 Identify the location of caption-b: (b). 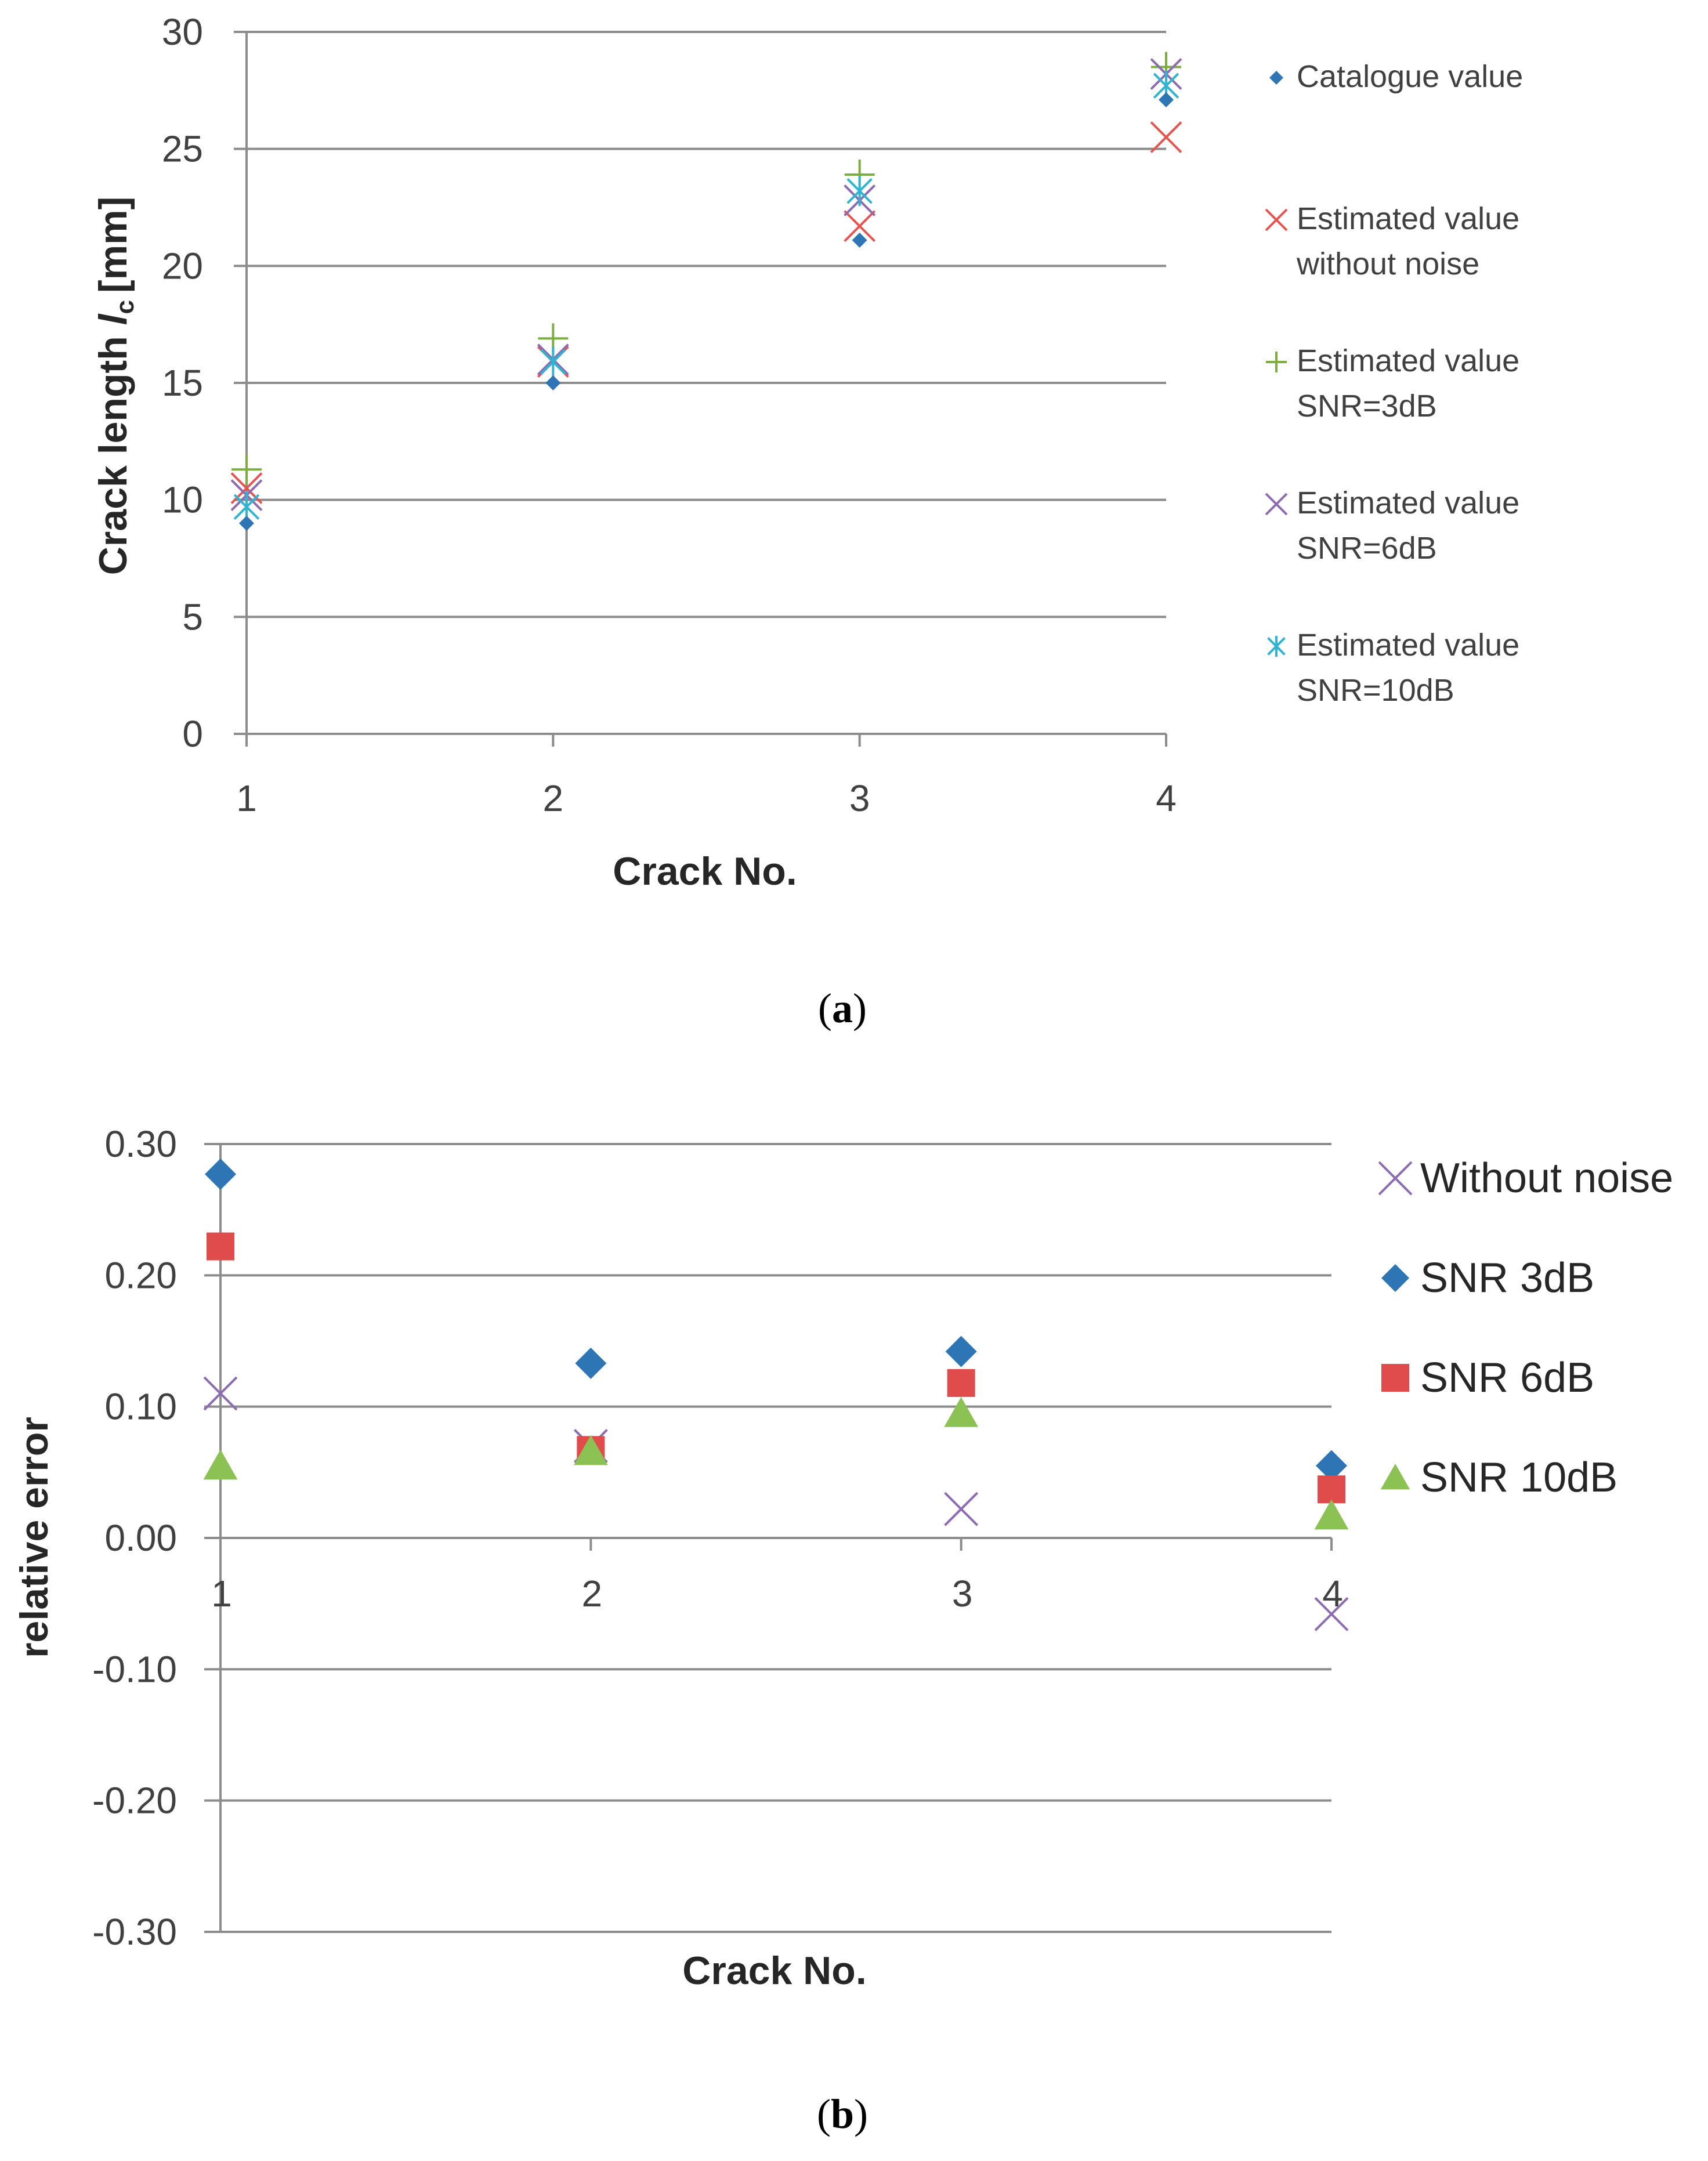
(842, 2114).